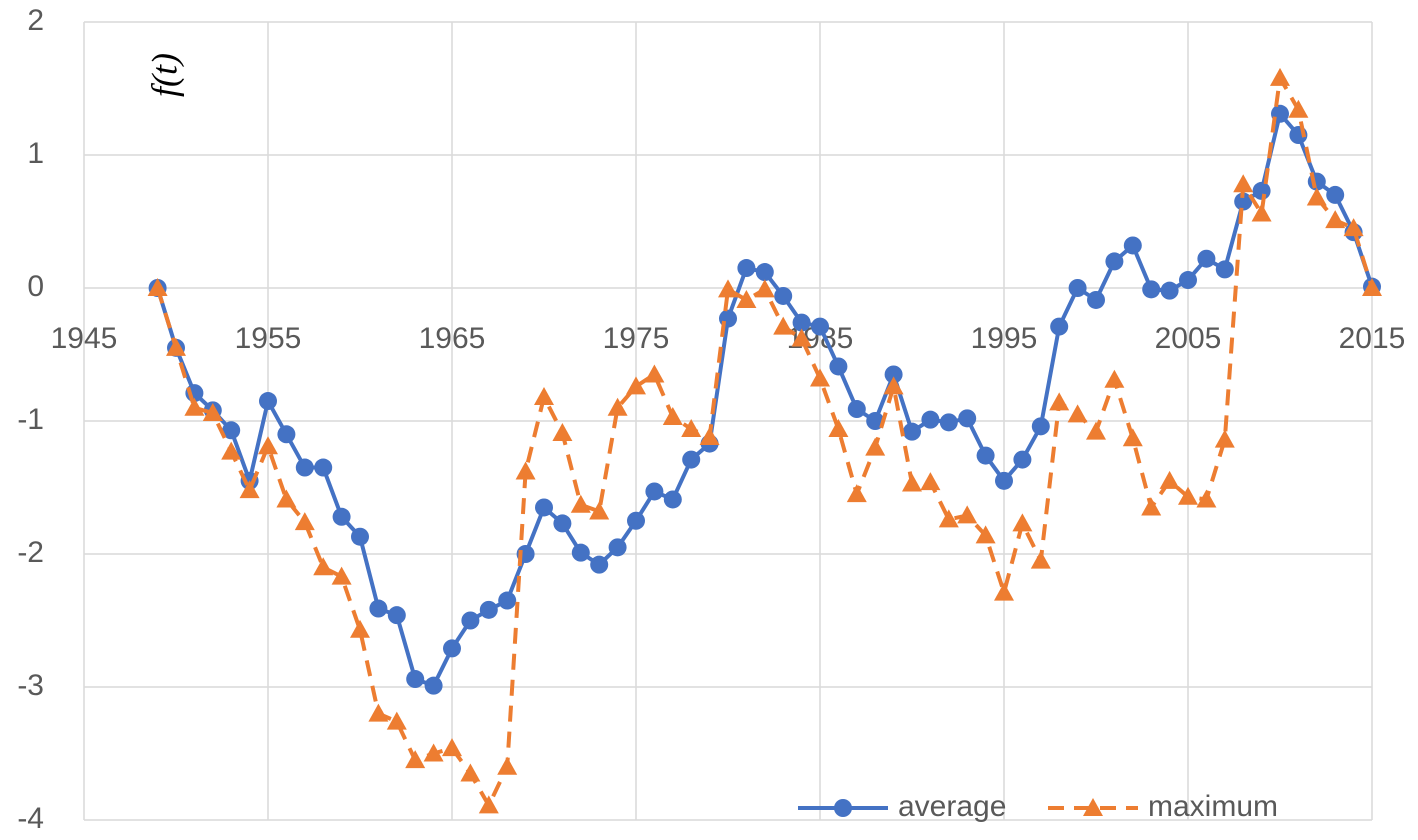  I want to click on x-tick-label: 1945, so click(84, 338).